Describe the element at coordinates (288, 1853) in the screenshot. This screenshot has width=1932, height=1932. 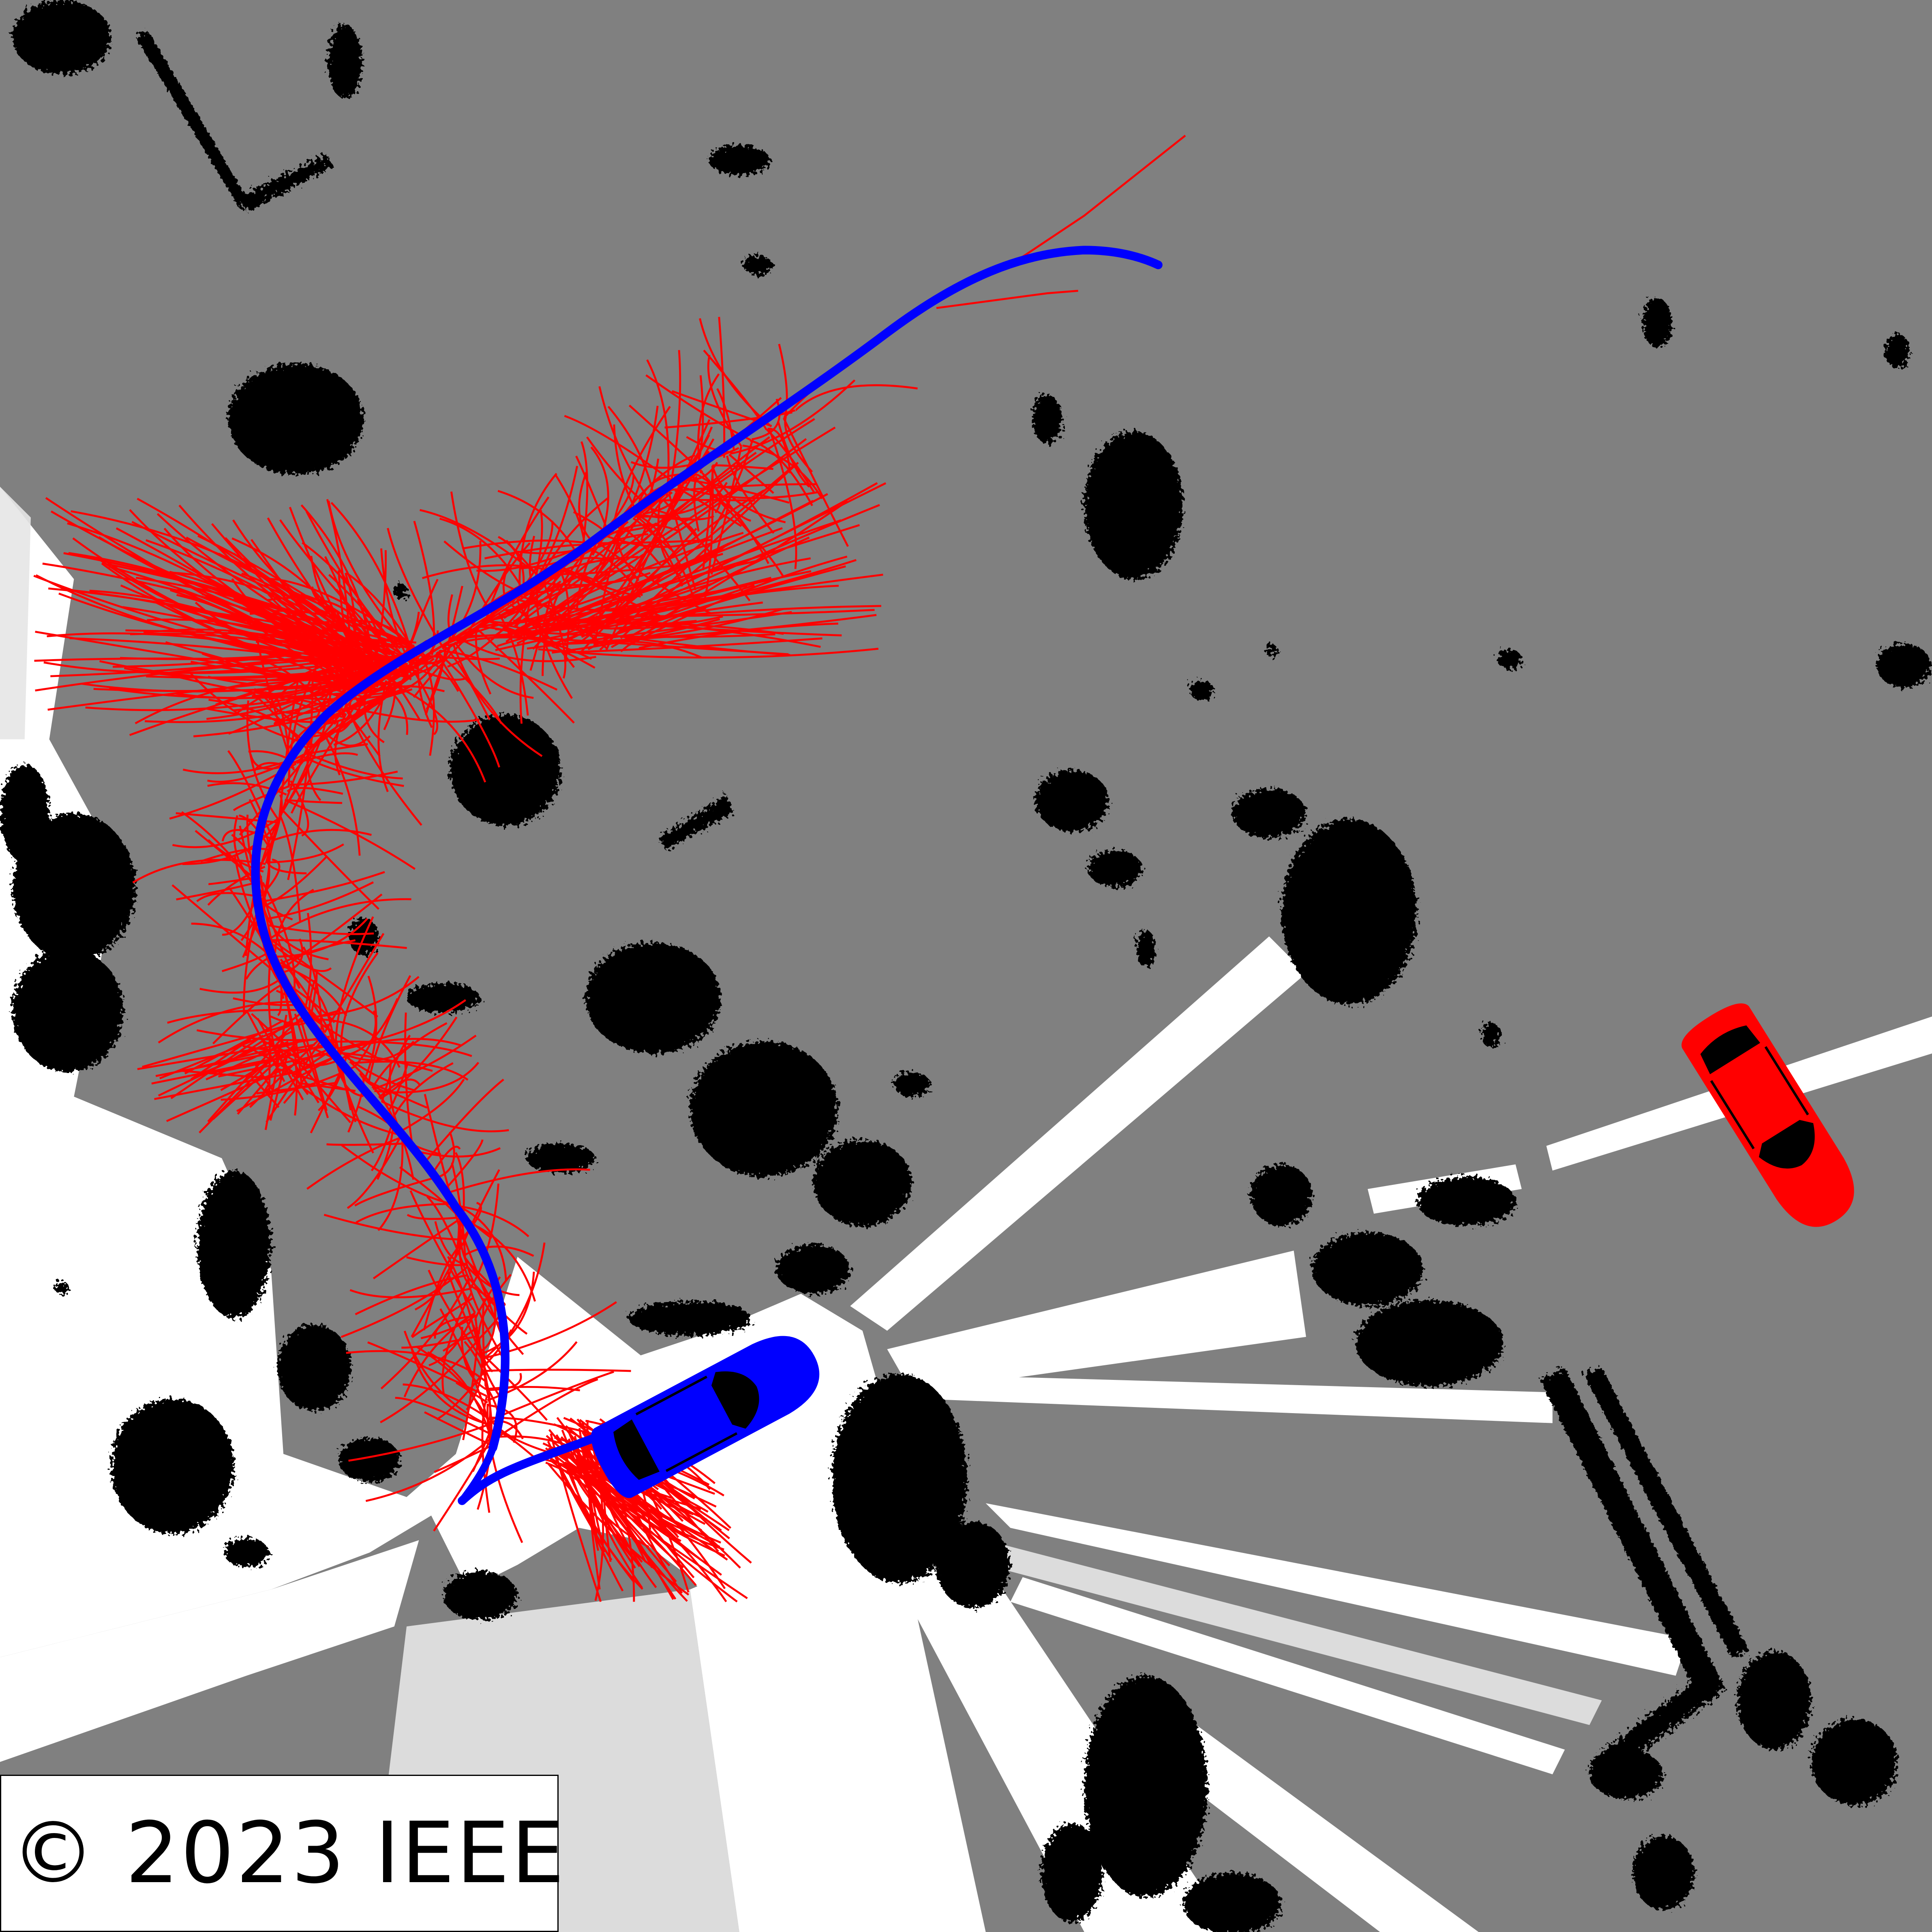
I see `copyright-text: © 2023 IEEE` at that location.